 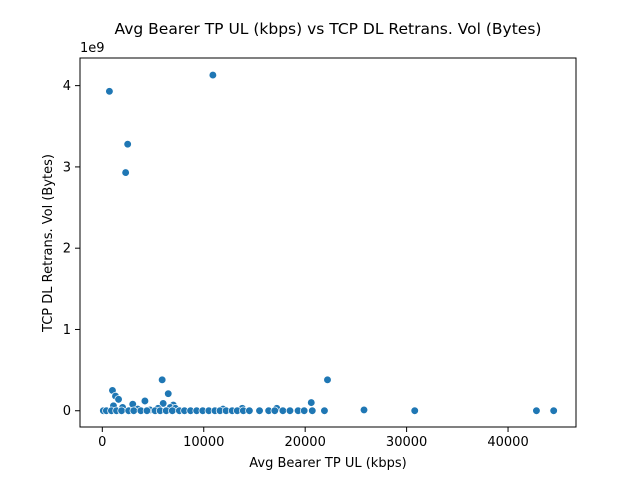 I want to click on x-tick-label: 0, so click(x=102, y=442).